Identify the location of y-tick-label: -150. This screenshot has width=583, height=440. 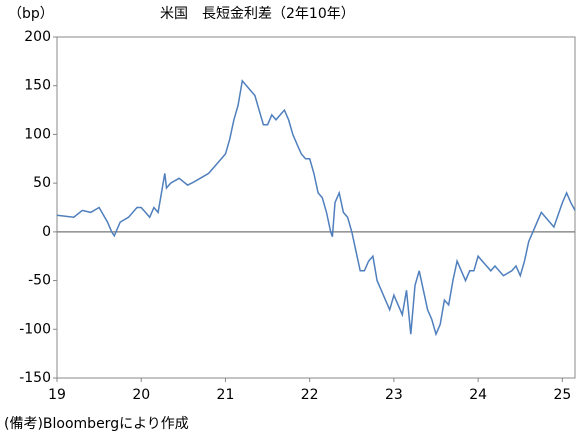
(35, 378).